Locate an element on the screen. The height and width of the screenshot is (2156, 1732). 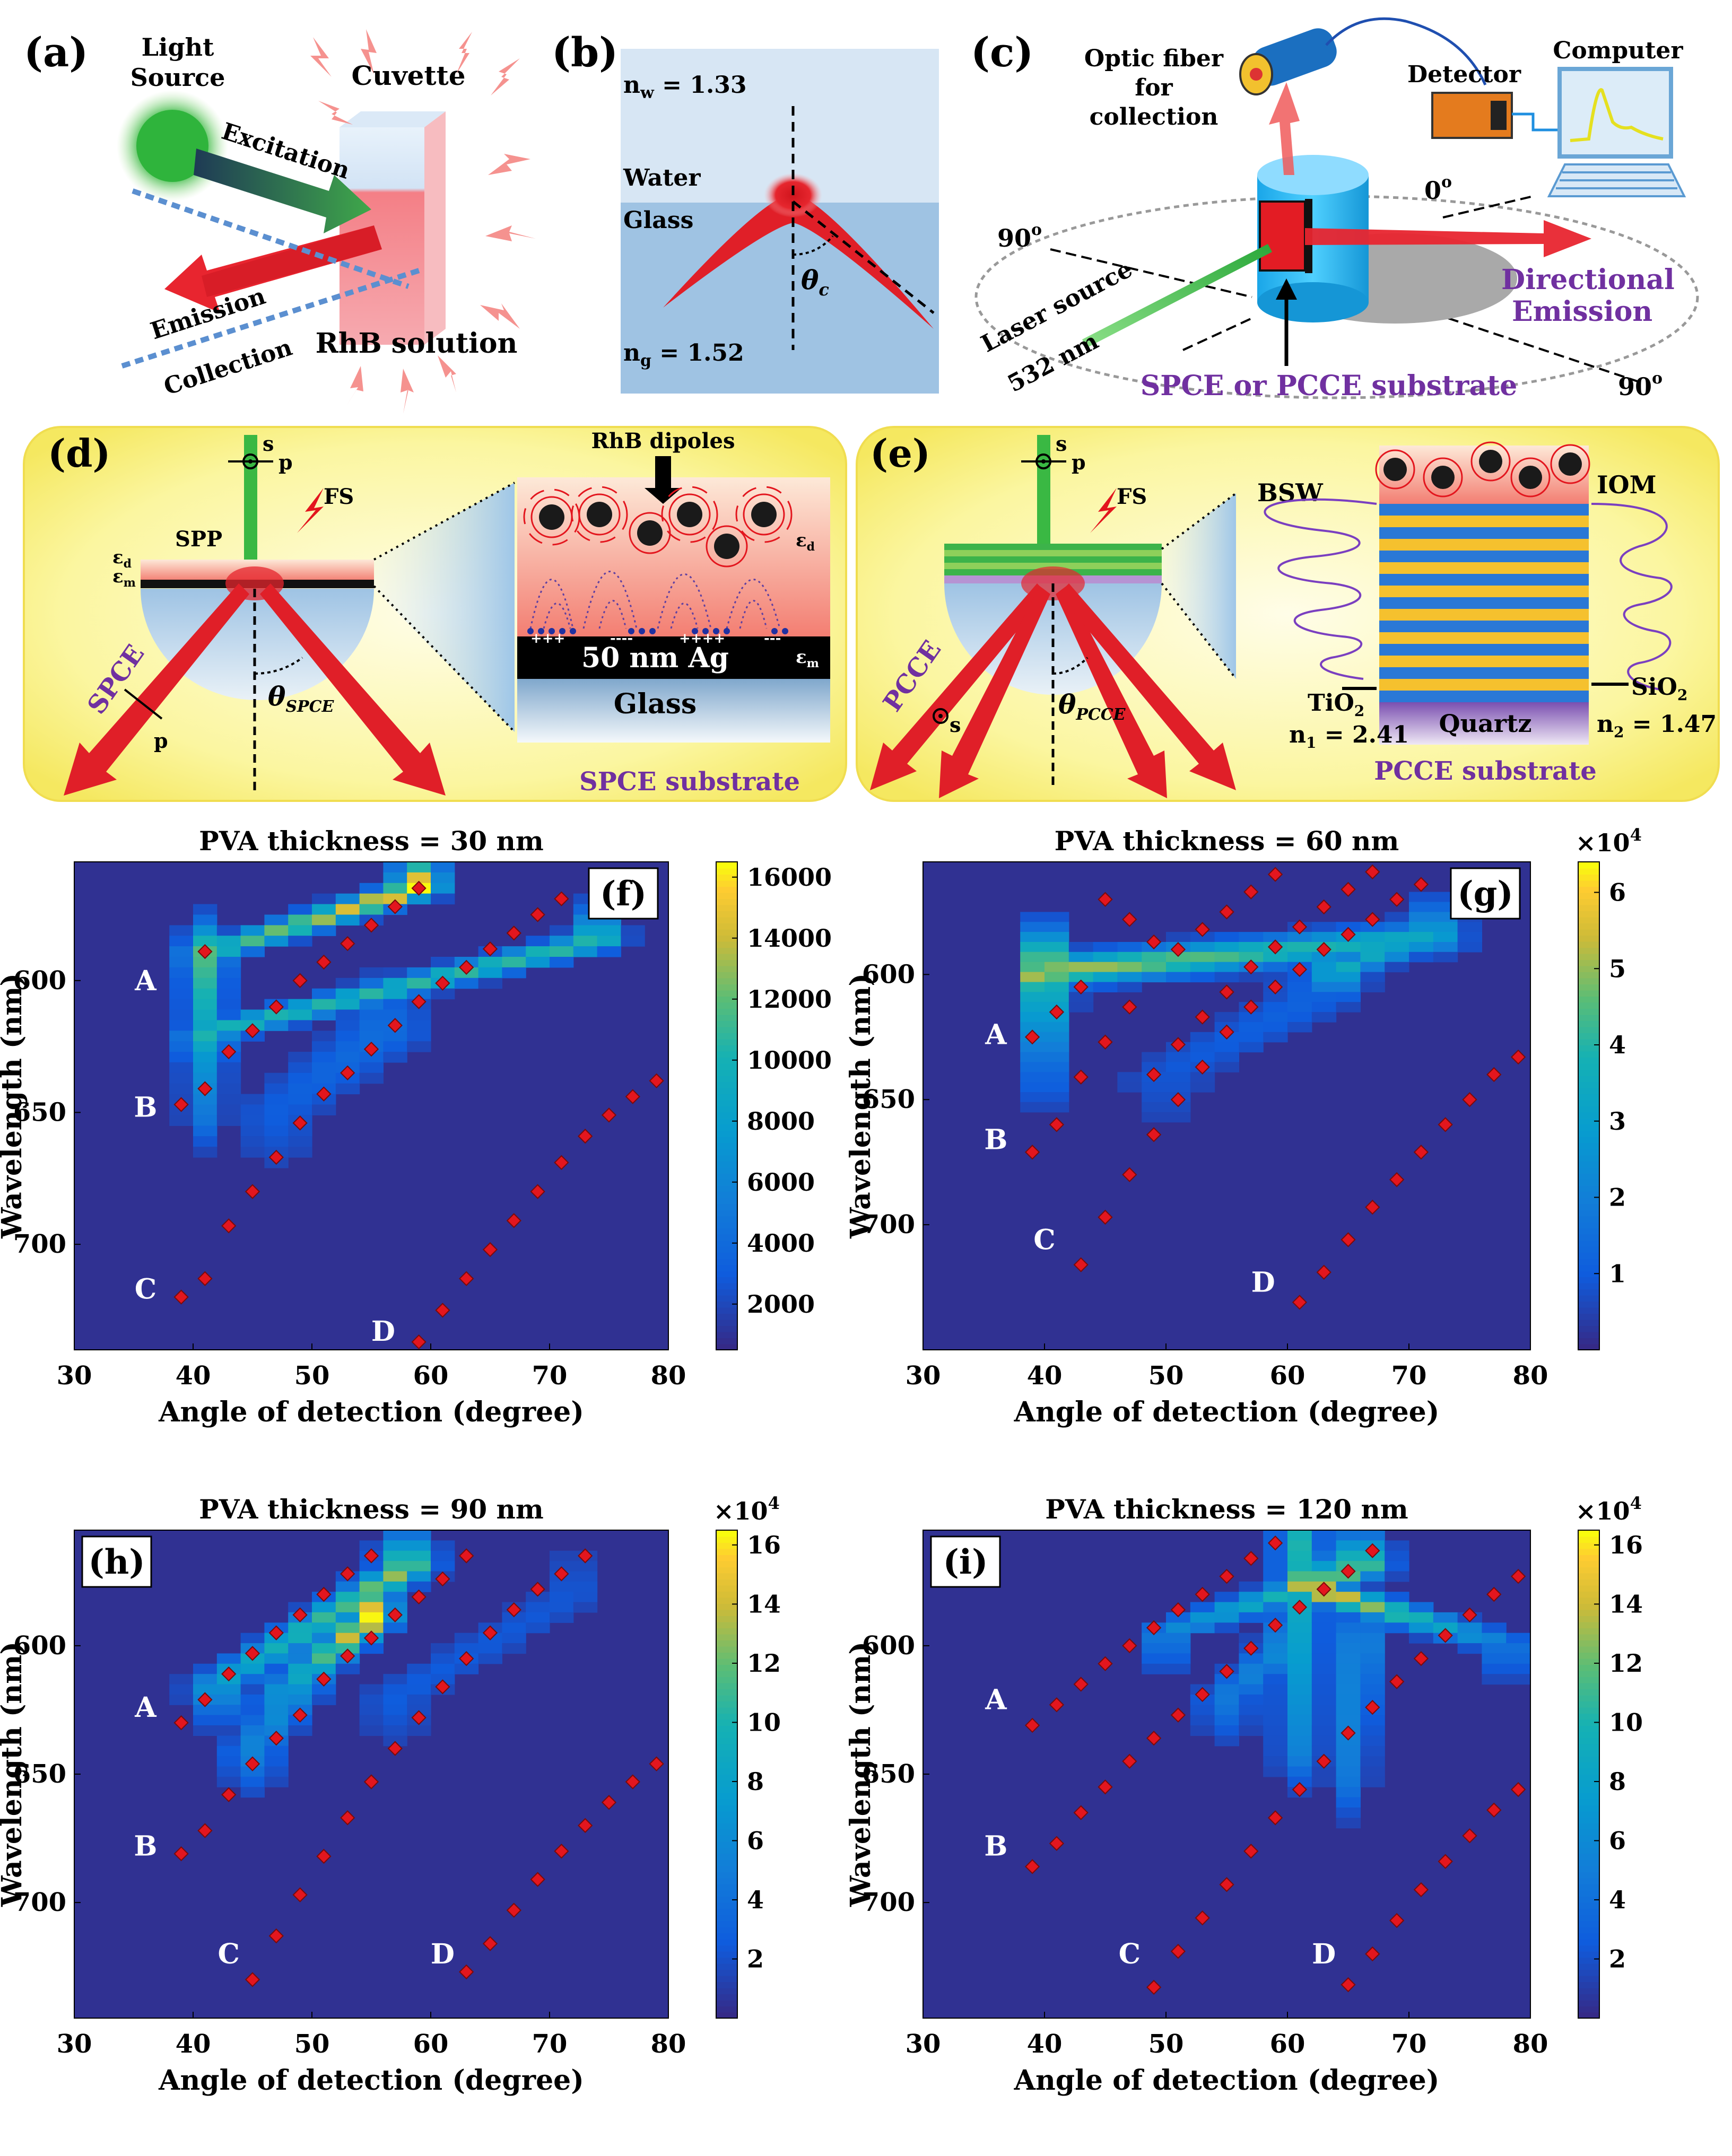
y-axis-label: Wavelength (nm) is located at coordinates (863, 1774).